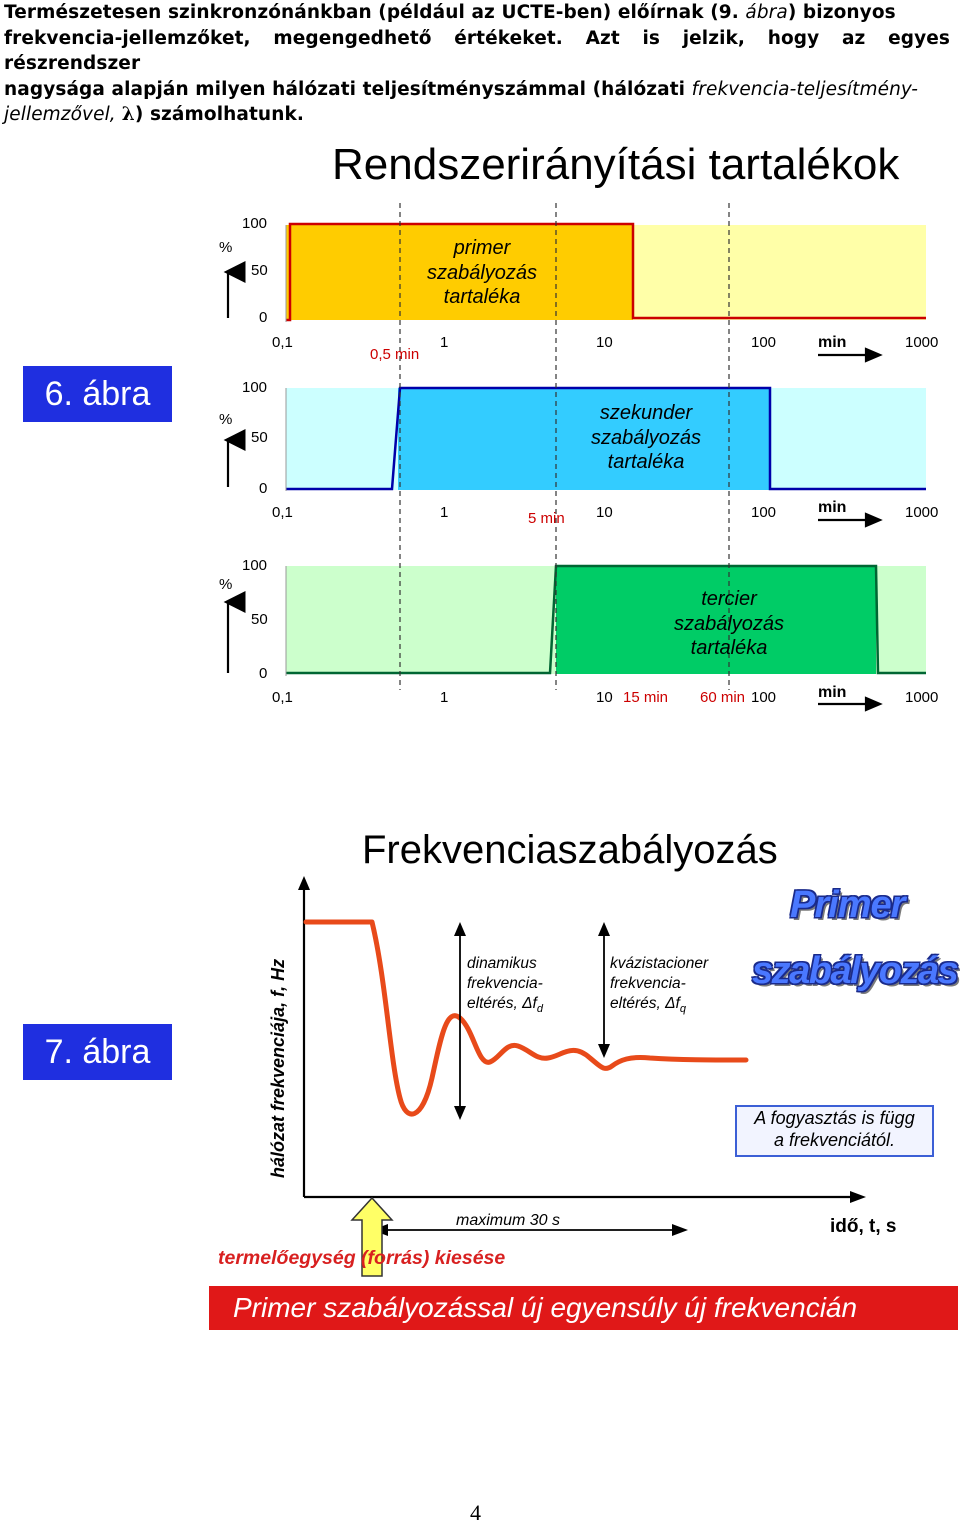 The width and height of the screenshot is (960, 1526). What do you see at coordinates (855, 971) in the screenshot?
I see `wordart-szabalyozas: szabályozás` at bounding box center [855, 971].